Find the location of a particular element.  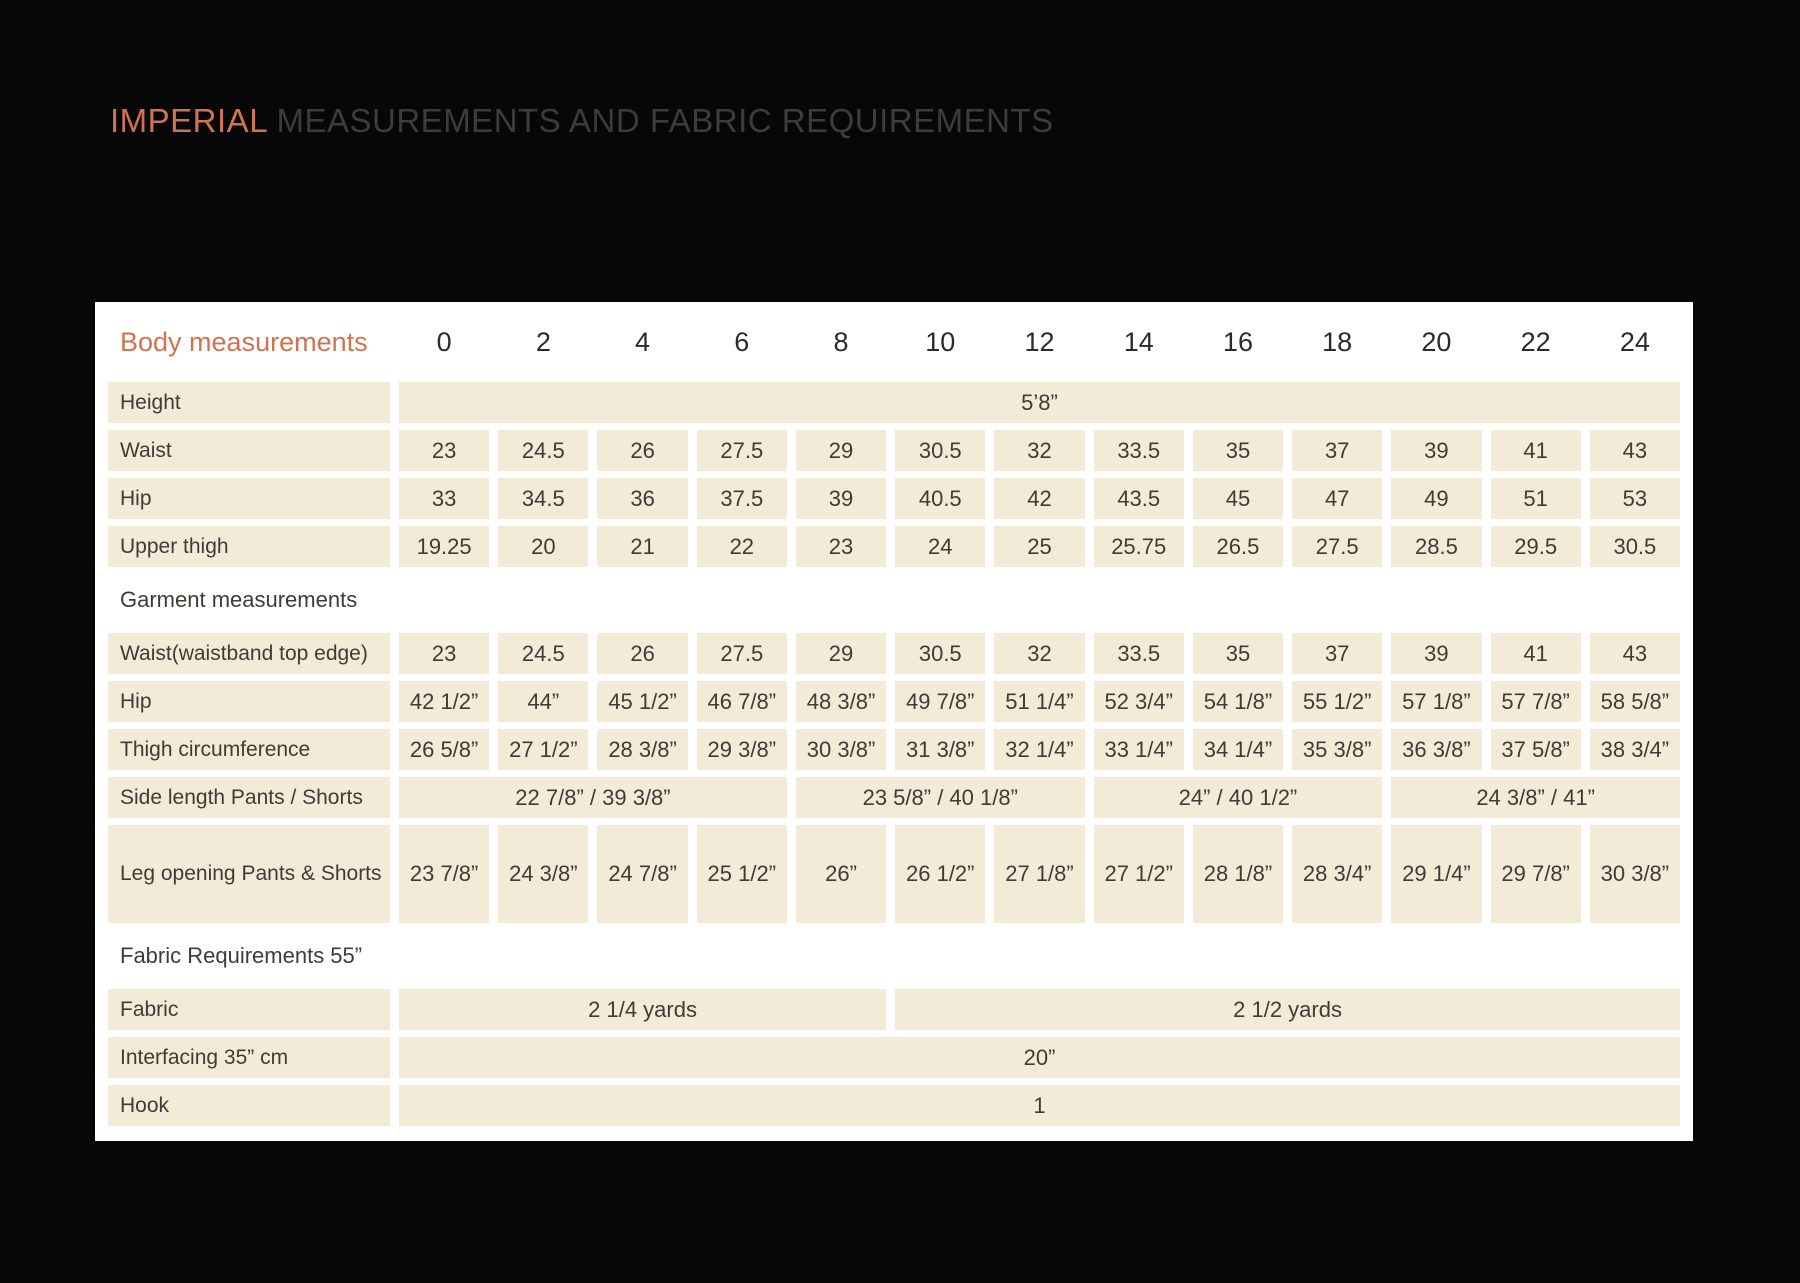

table-row: Hip 33 34.5 36 37.5 39 40.5 42 43.5 45 47 49 51 53 is located at coordinates (894, 498).